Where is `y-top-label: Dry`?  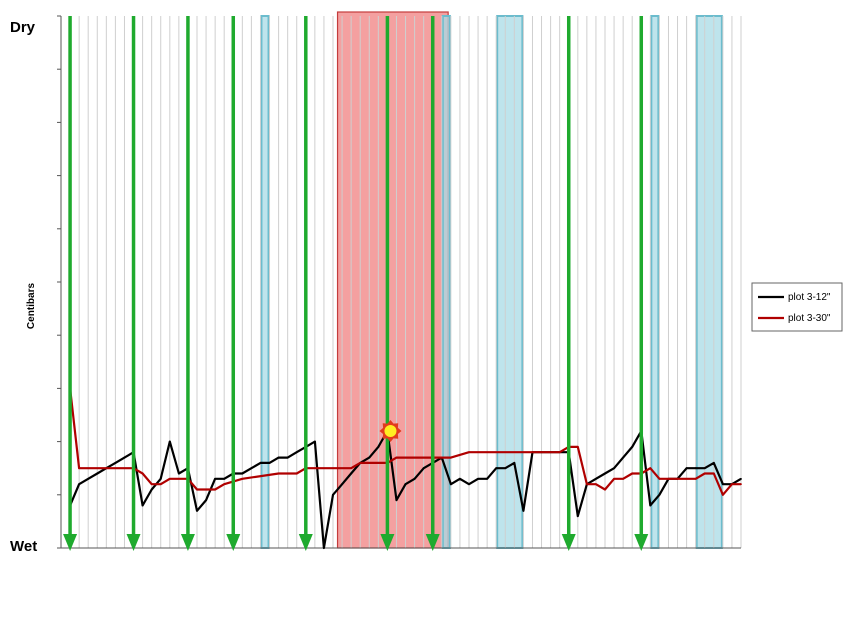 y-top-label: Dry is located at coordinates (23, 27).